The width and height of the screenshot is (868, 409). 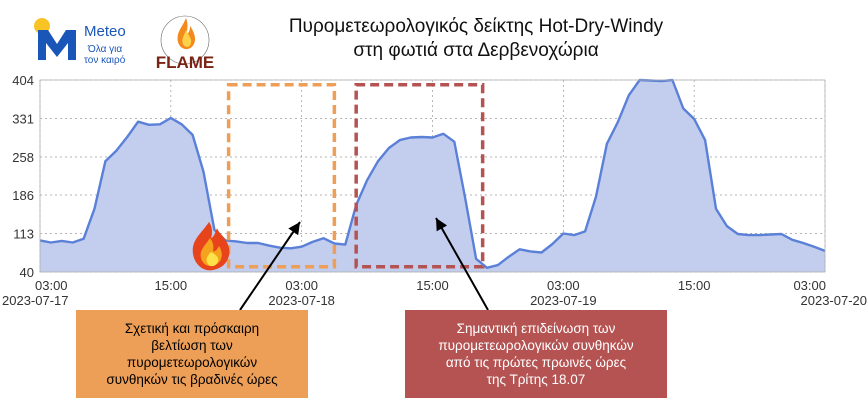 I want to click on fire-icon-inner, so click(x=212, y=259).